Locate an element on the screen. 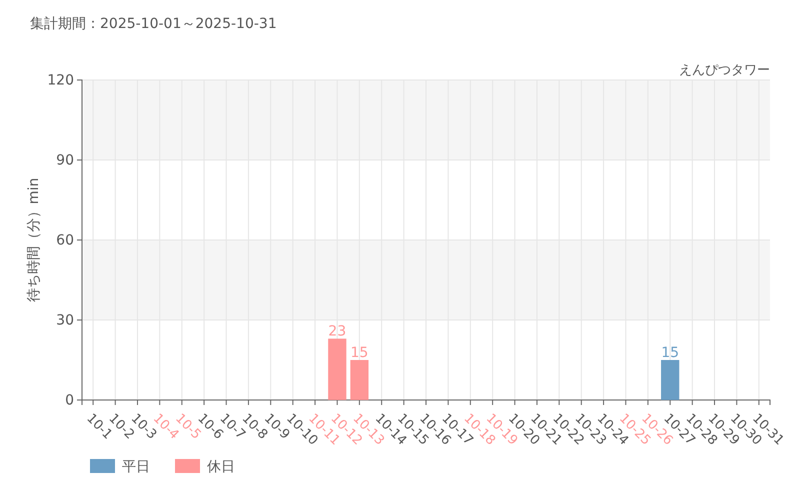 The width and height of the screenshot is (800, 500). y-tick-label: 60 is located at coordinates (65, 240).